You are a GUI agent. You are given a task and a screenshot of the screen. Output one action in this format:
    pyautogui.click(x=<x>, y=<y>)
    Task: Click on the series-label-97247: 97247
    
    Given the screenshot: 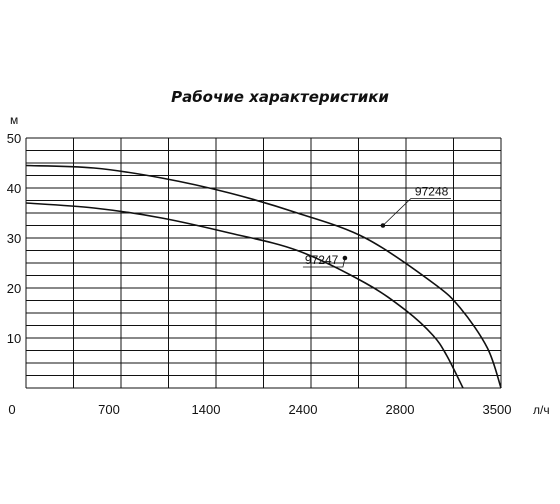 What is the action you would take?
    pyautogui.click(x=322, y=260)
    